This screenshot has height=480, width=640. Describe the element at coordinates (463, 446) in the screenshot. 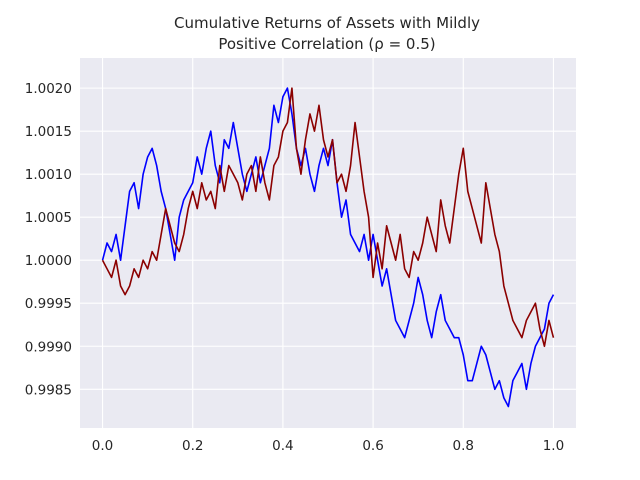

I see `x-tick-label: 0.8` at that location.